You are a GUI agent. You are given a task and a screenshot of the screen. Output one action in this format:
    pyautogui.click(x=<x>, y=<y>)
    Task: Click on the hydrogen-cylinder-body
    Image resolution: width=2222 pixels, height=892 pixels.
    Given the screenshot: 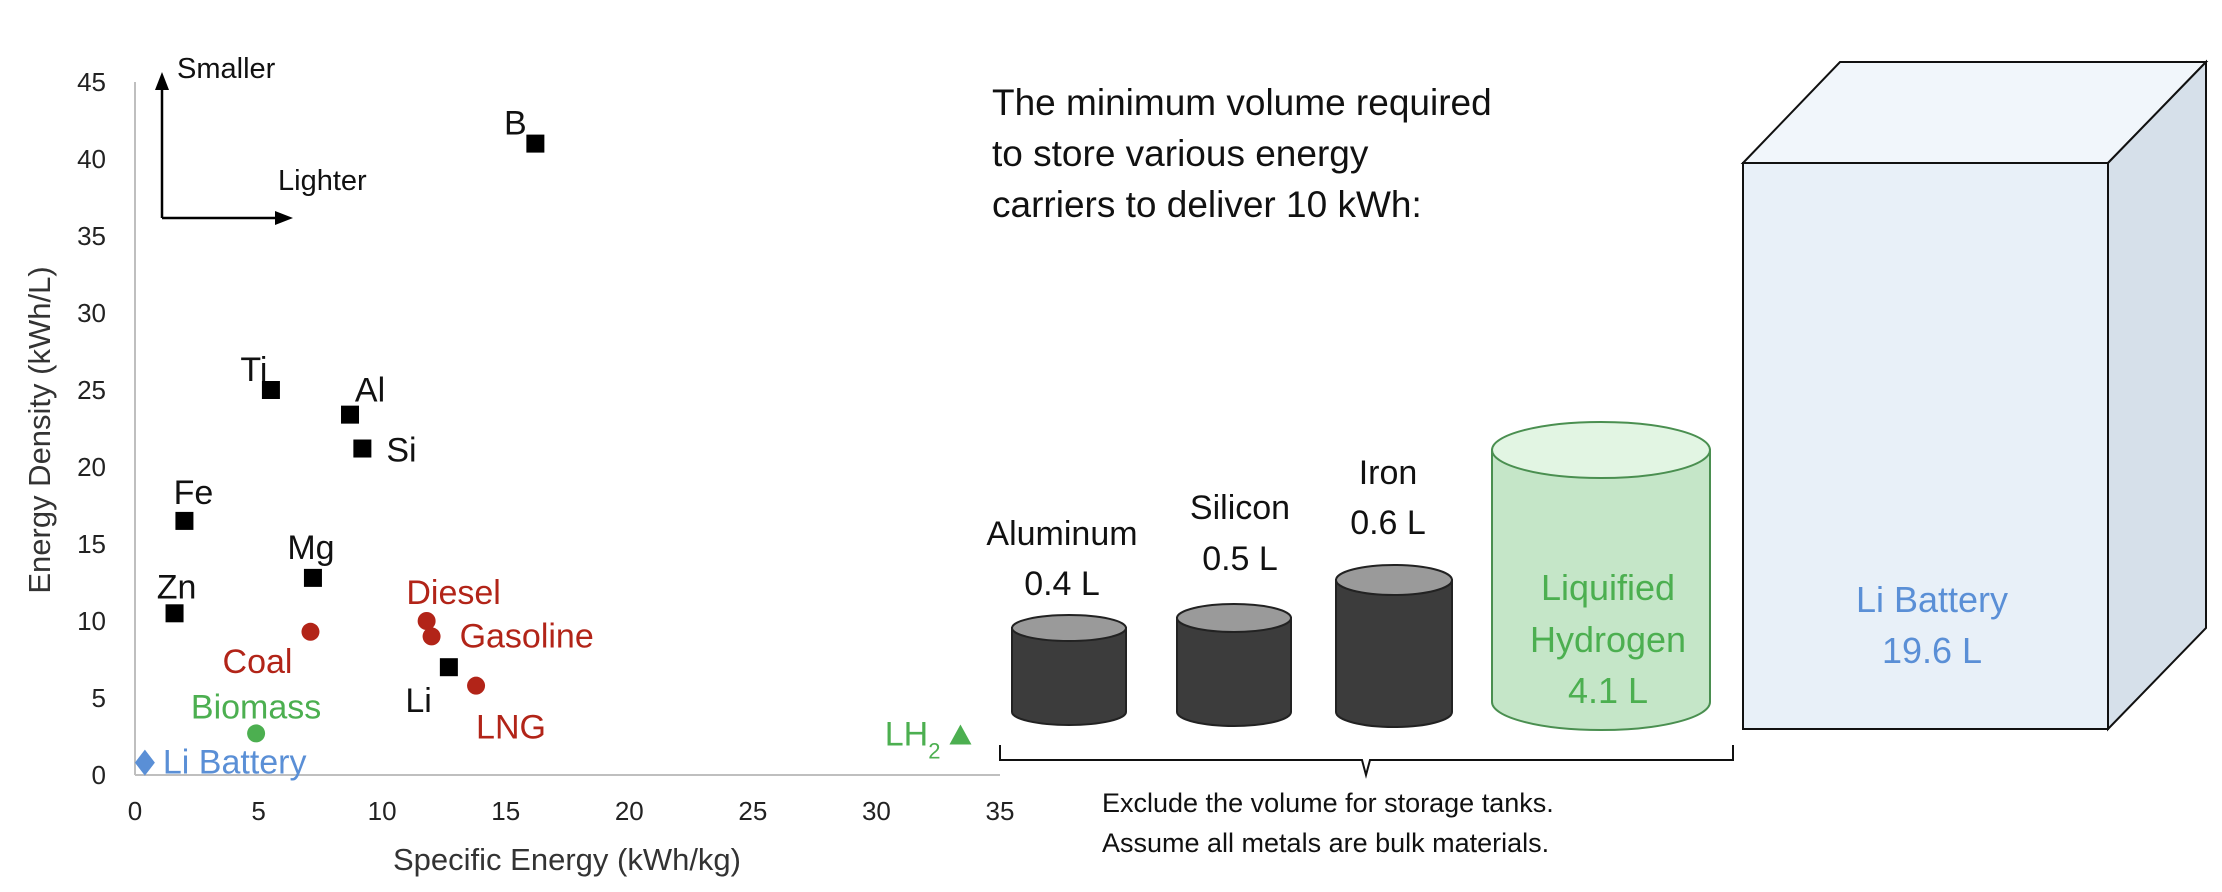 What is the action you would take?
    pyautogui.click(x=1601, y=590)
    